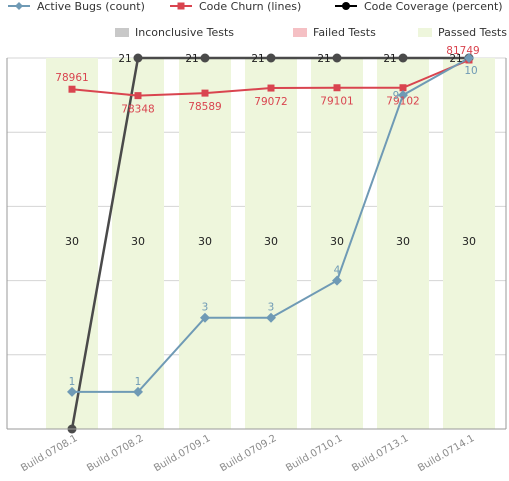  Describe the element at coordinates (314, 453) in the screenshot. I see `x-tick-label: Build.0710.1` at that location.